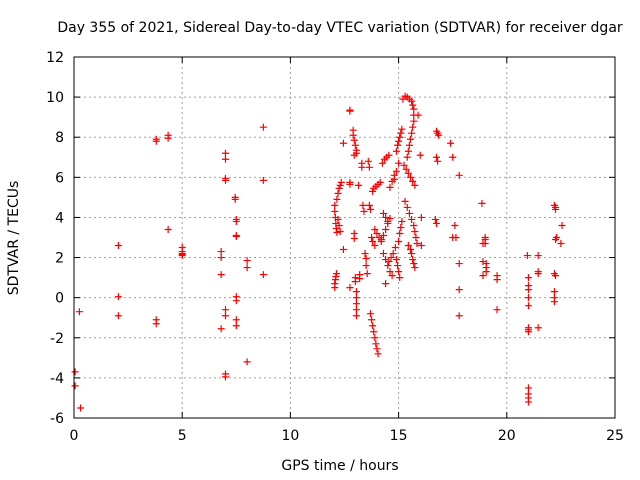  What do you see at coordinates (59, 138) in the screenshot?
I see `y-tick-label: 8` at bounding box center [59, 138].